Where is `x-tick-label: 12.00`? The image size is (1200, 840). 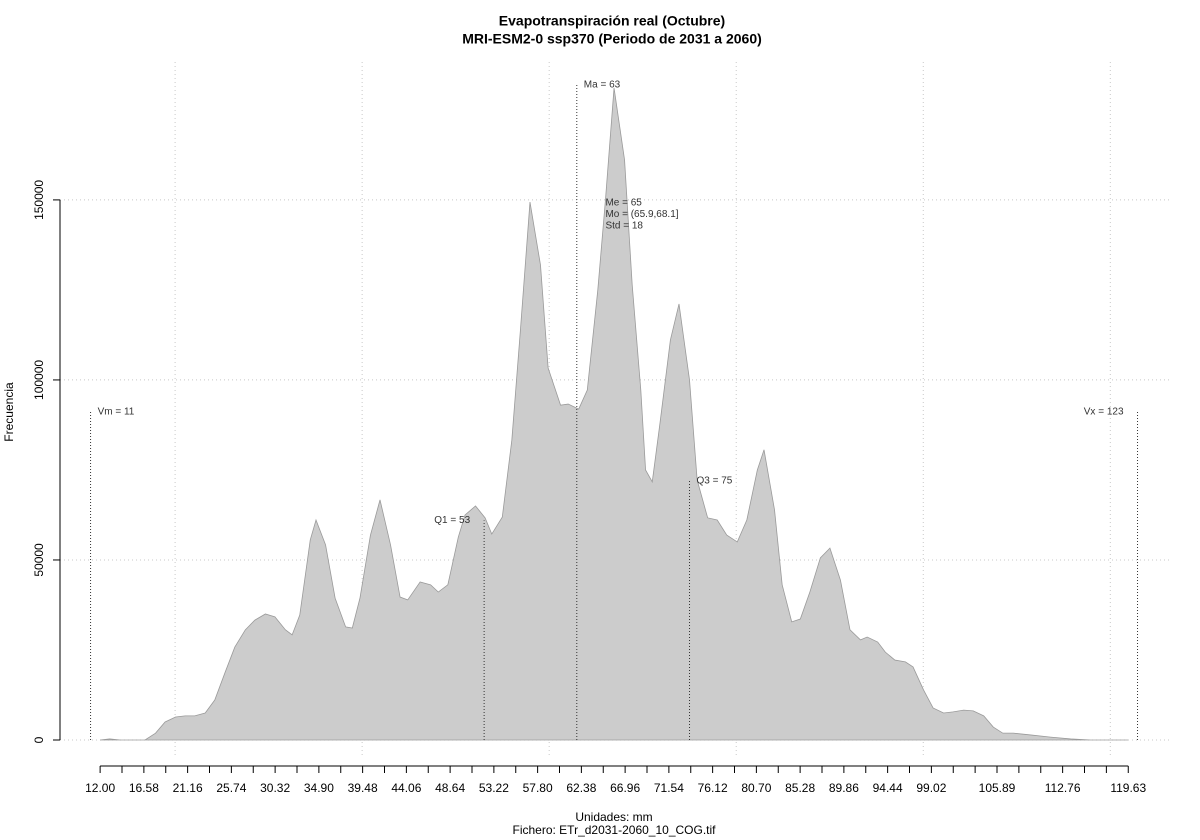 x-tick-label: 12.00 is located at coordinates (100, 788).